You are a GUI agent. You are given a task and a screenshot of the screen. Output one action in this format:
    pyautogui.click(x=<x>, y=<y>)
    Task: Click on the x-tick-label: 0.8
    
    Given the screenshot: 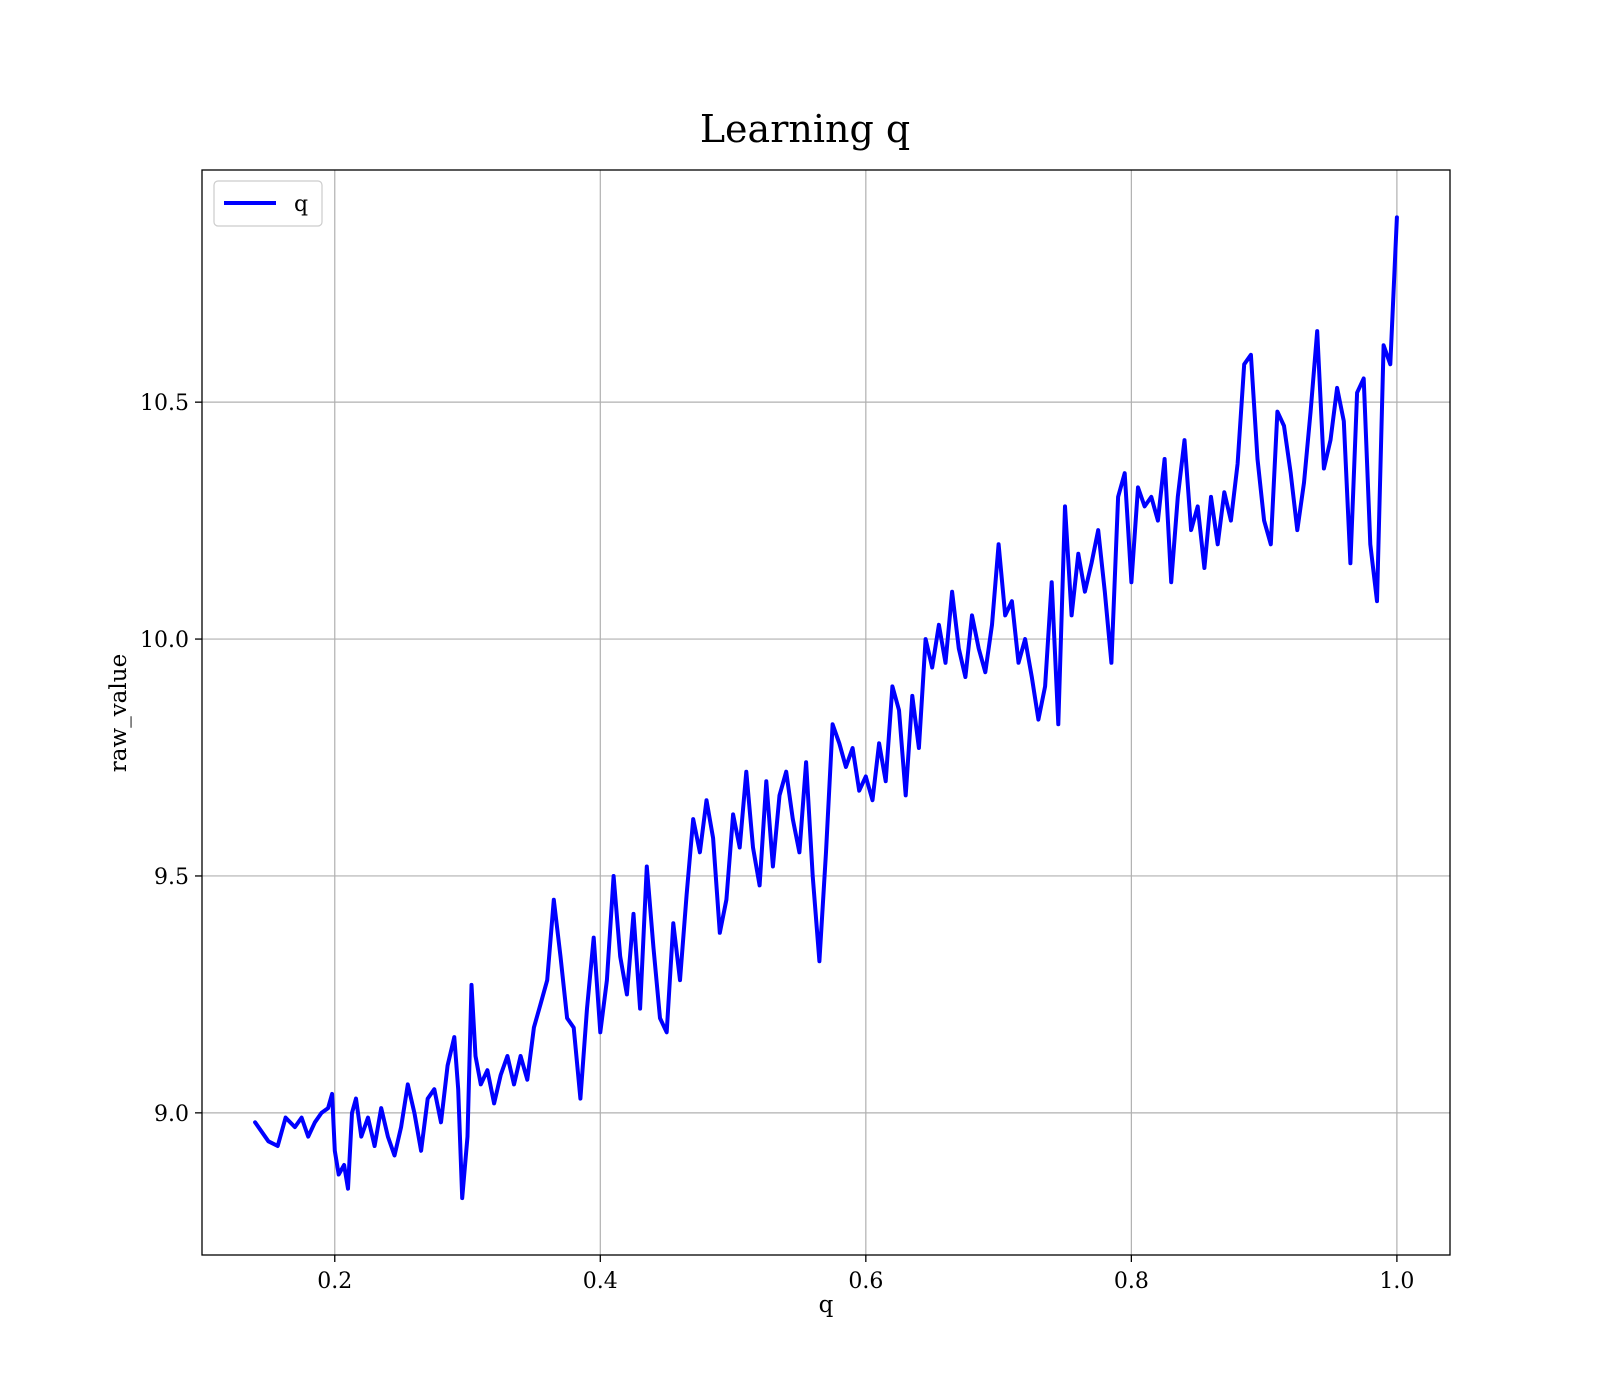 What is the action you would take?
    pyautogui.click(x=1131, y=1281)
    